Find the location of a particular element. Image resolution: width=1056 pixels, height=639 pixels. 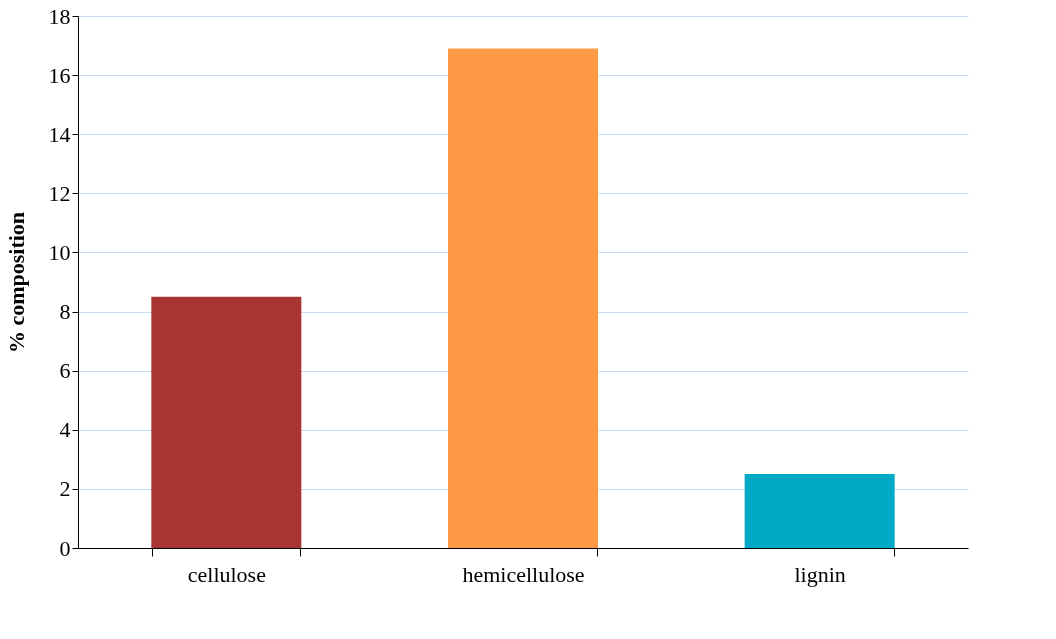

y-tick-label: 6 is located at coordinates (65, 371).